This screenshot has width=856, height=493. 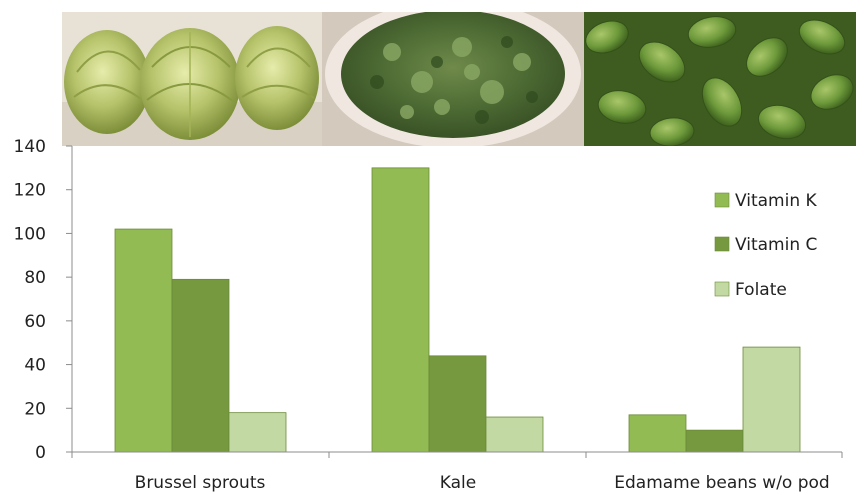 What do you see at coordinates (761, 290) in the screenshot?
I see `legend-label: Folate` at bounding box center [761, 290].